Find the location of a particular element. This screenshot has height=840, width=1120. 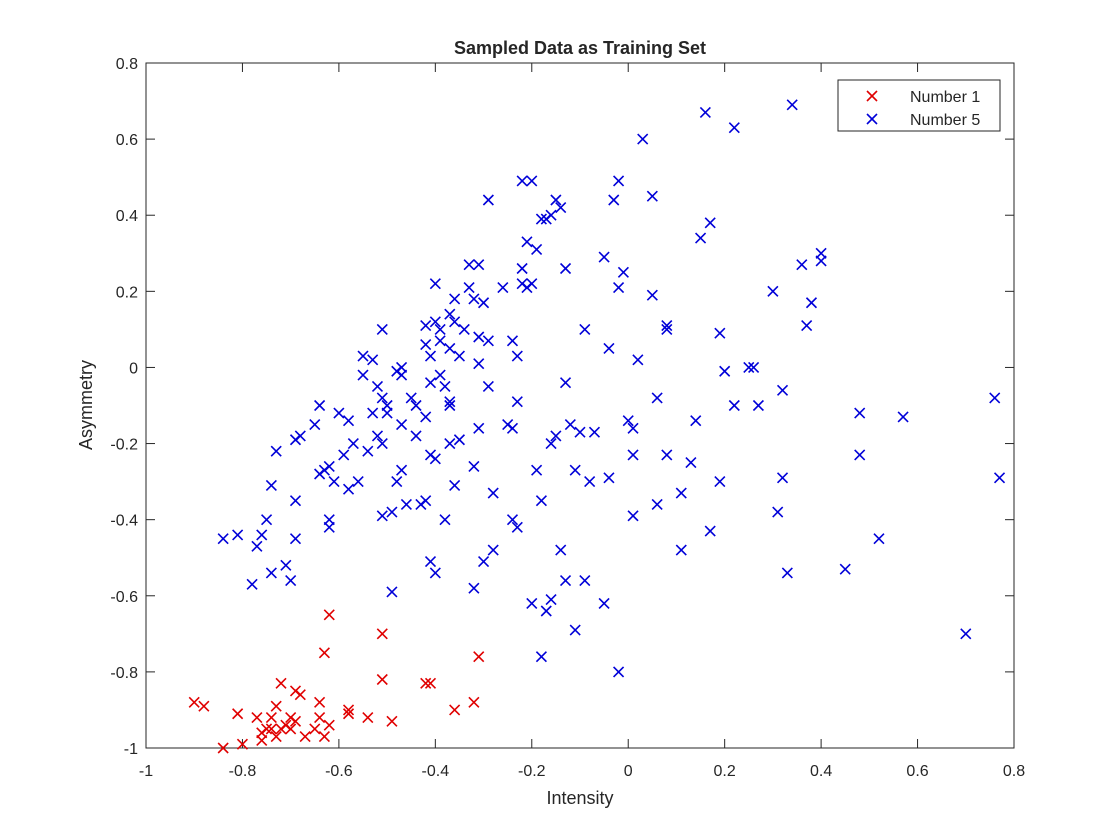

x-tick-label: -0.6 is located at coordinates (339, 771).